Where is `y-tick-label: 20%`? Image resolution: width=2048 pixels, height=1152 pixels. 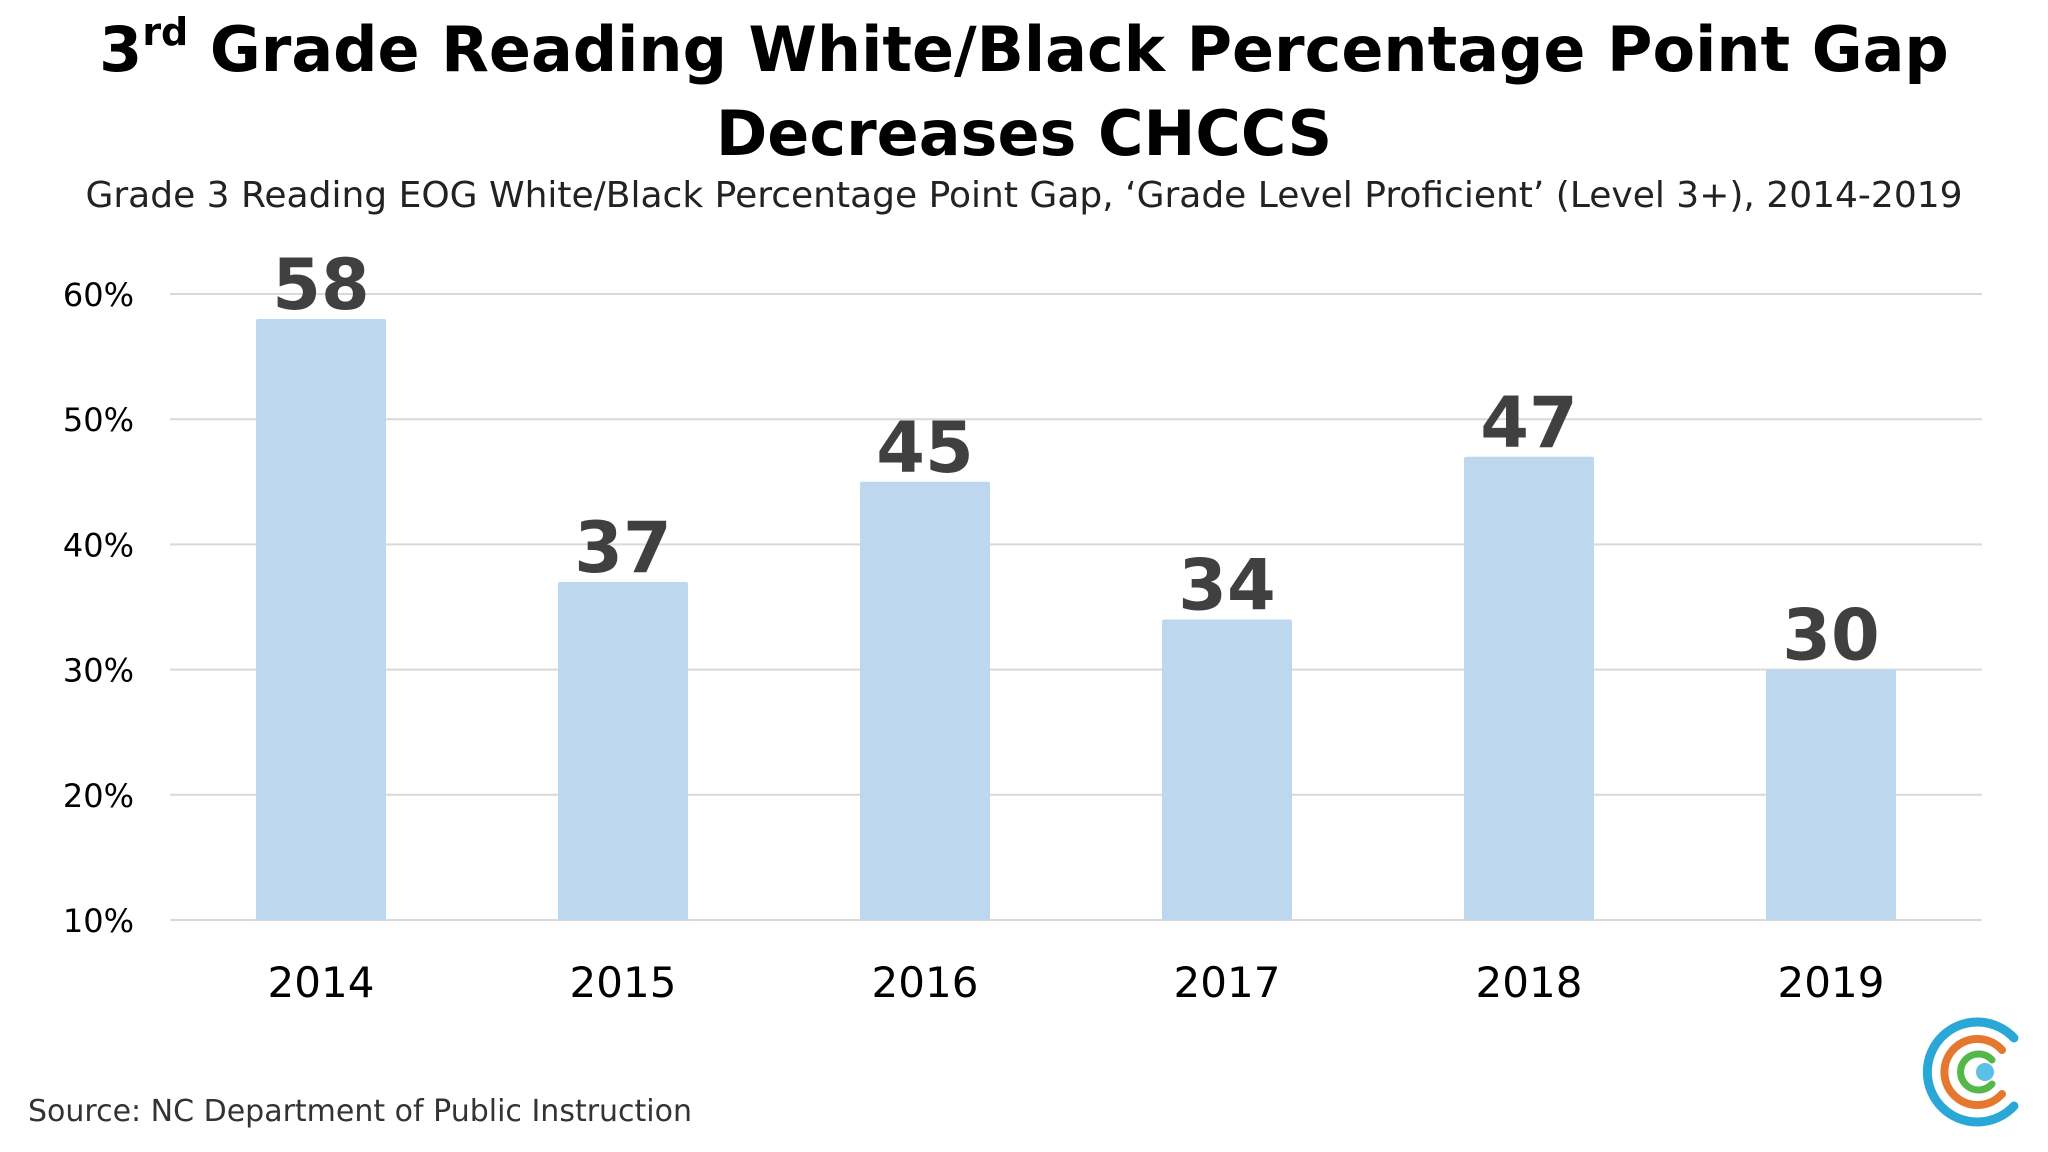 y-tick-label: 20% is located at coordinates (98, 796).